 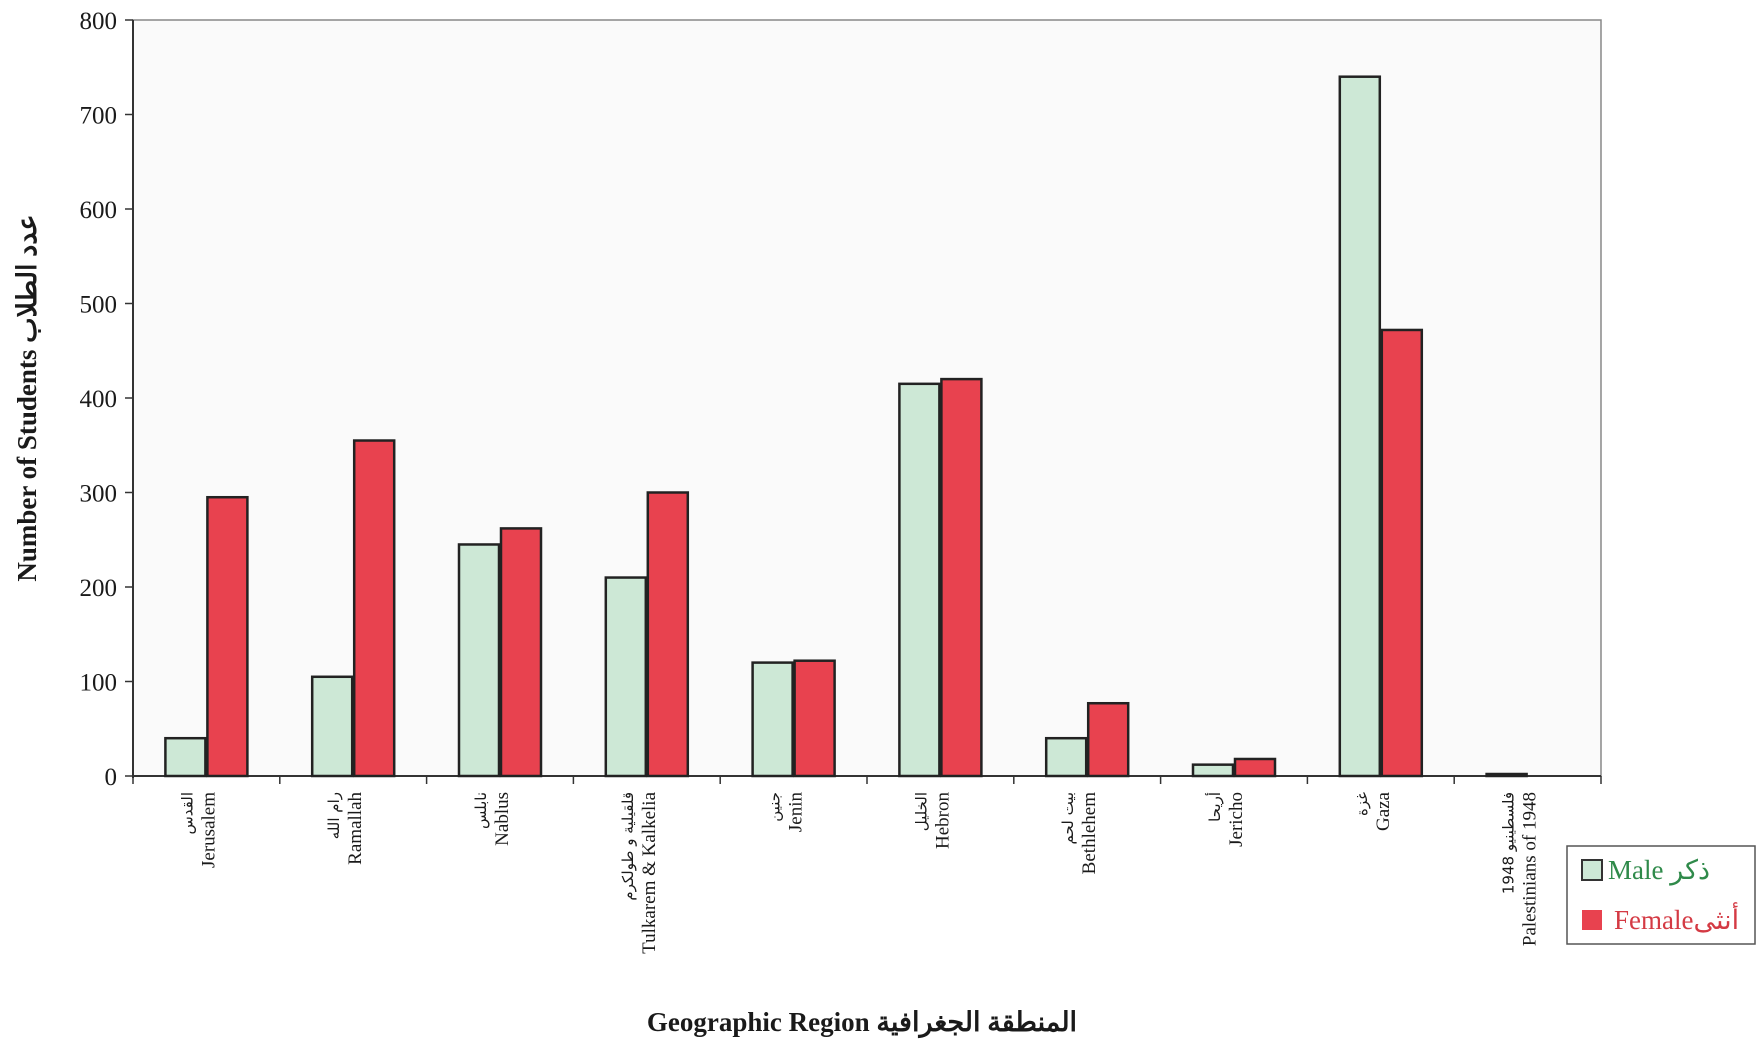 What do you see at coordinates (1676, 918) in the screenshot?
I see `legend-label-female: Femaleأنثى` at bounding box center [1676, 918].